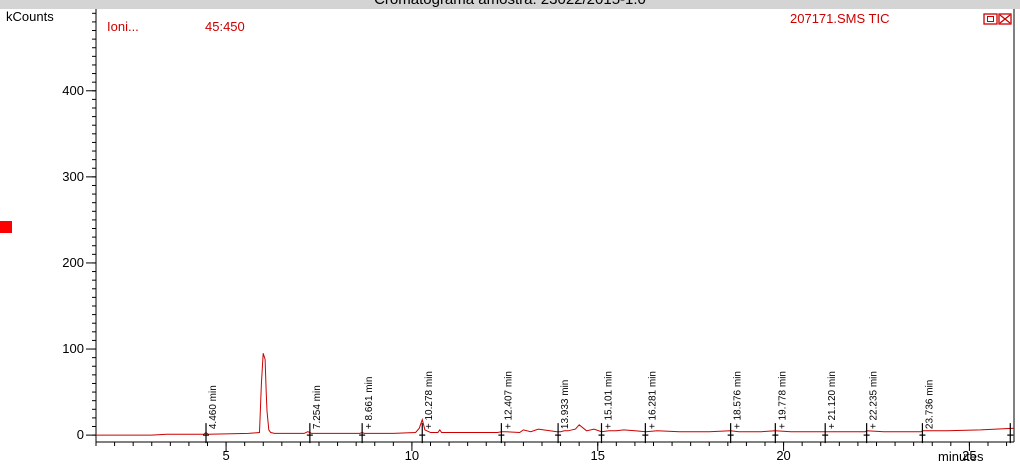 The height and width of the screenshot is (464, 1020). I want to click on peak-label: + 12.407 min, so click(508, 400).